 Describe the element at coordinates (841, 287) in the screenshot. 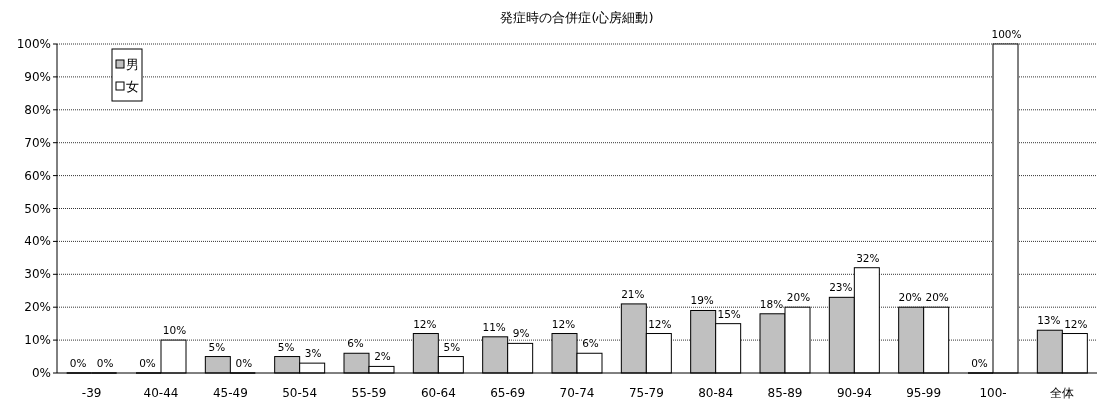

I see `data-label: 23%` at that location.